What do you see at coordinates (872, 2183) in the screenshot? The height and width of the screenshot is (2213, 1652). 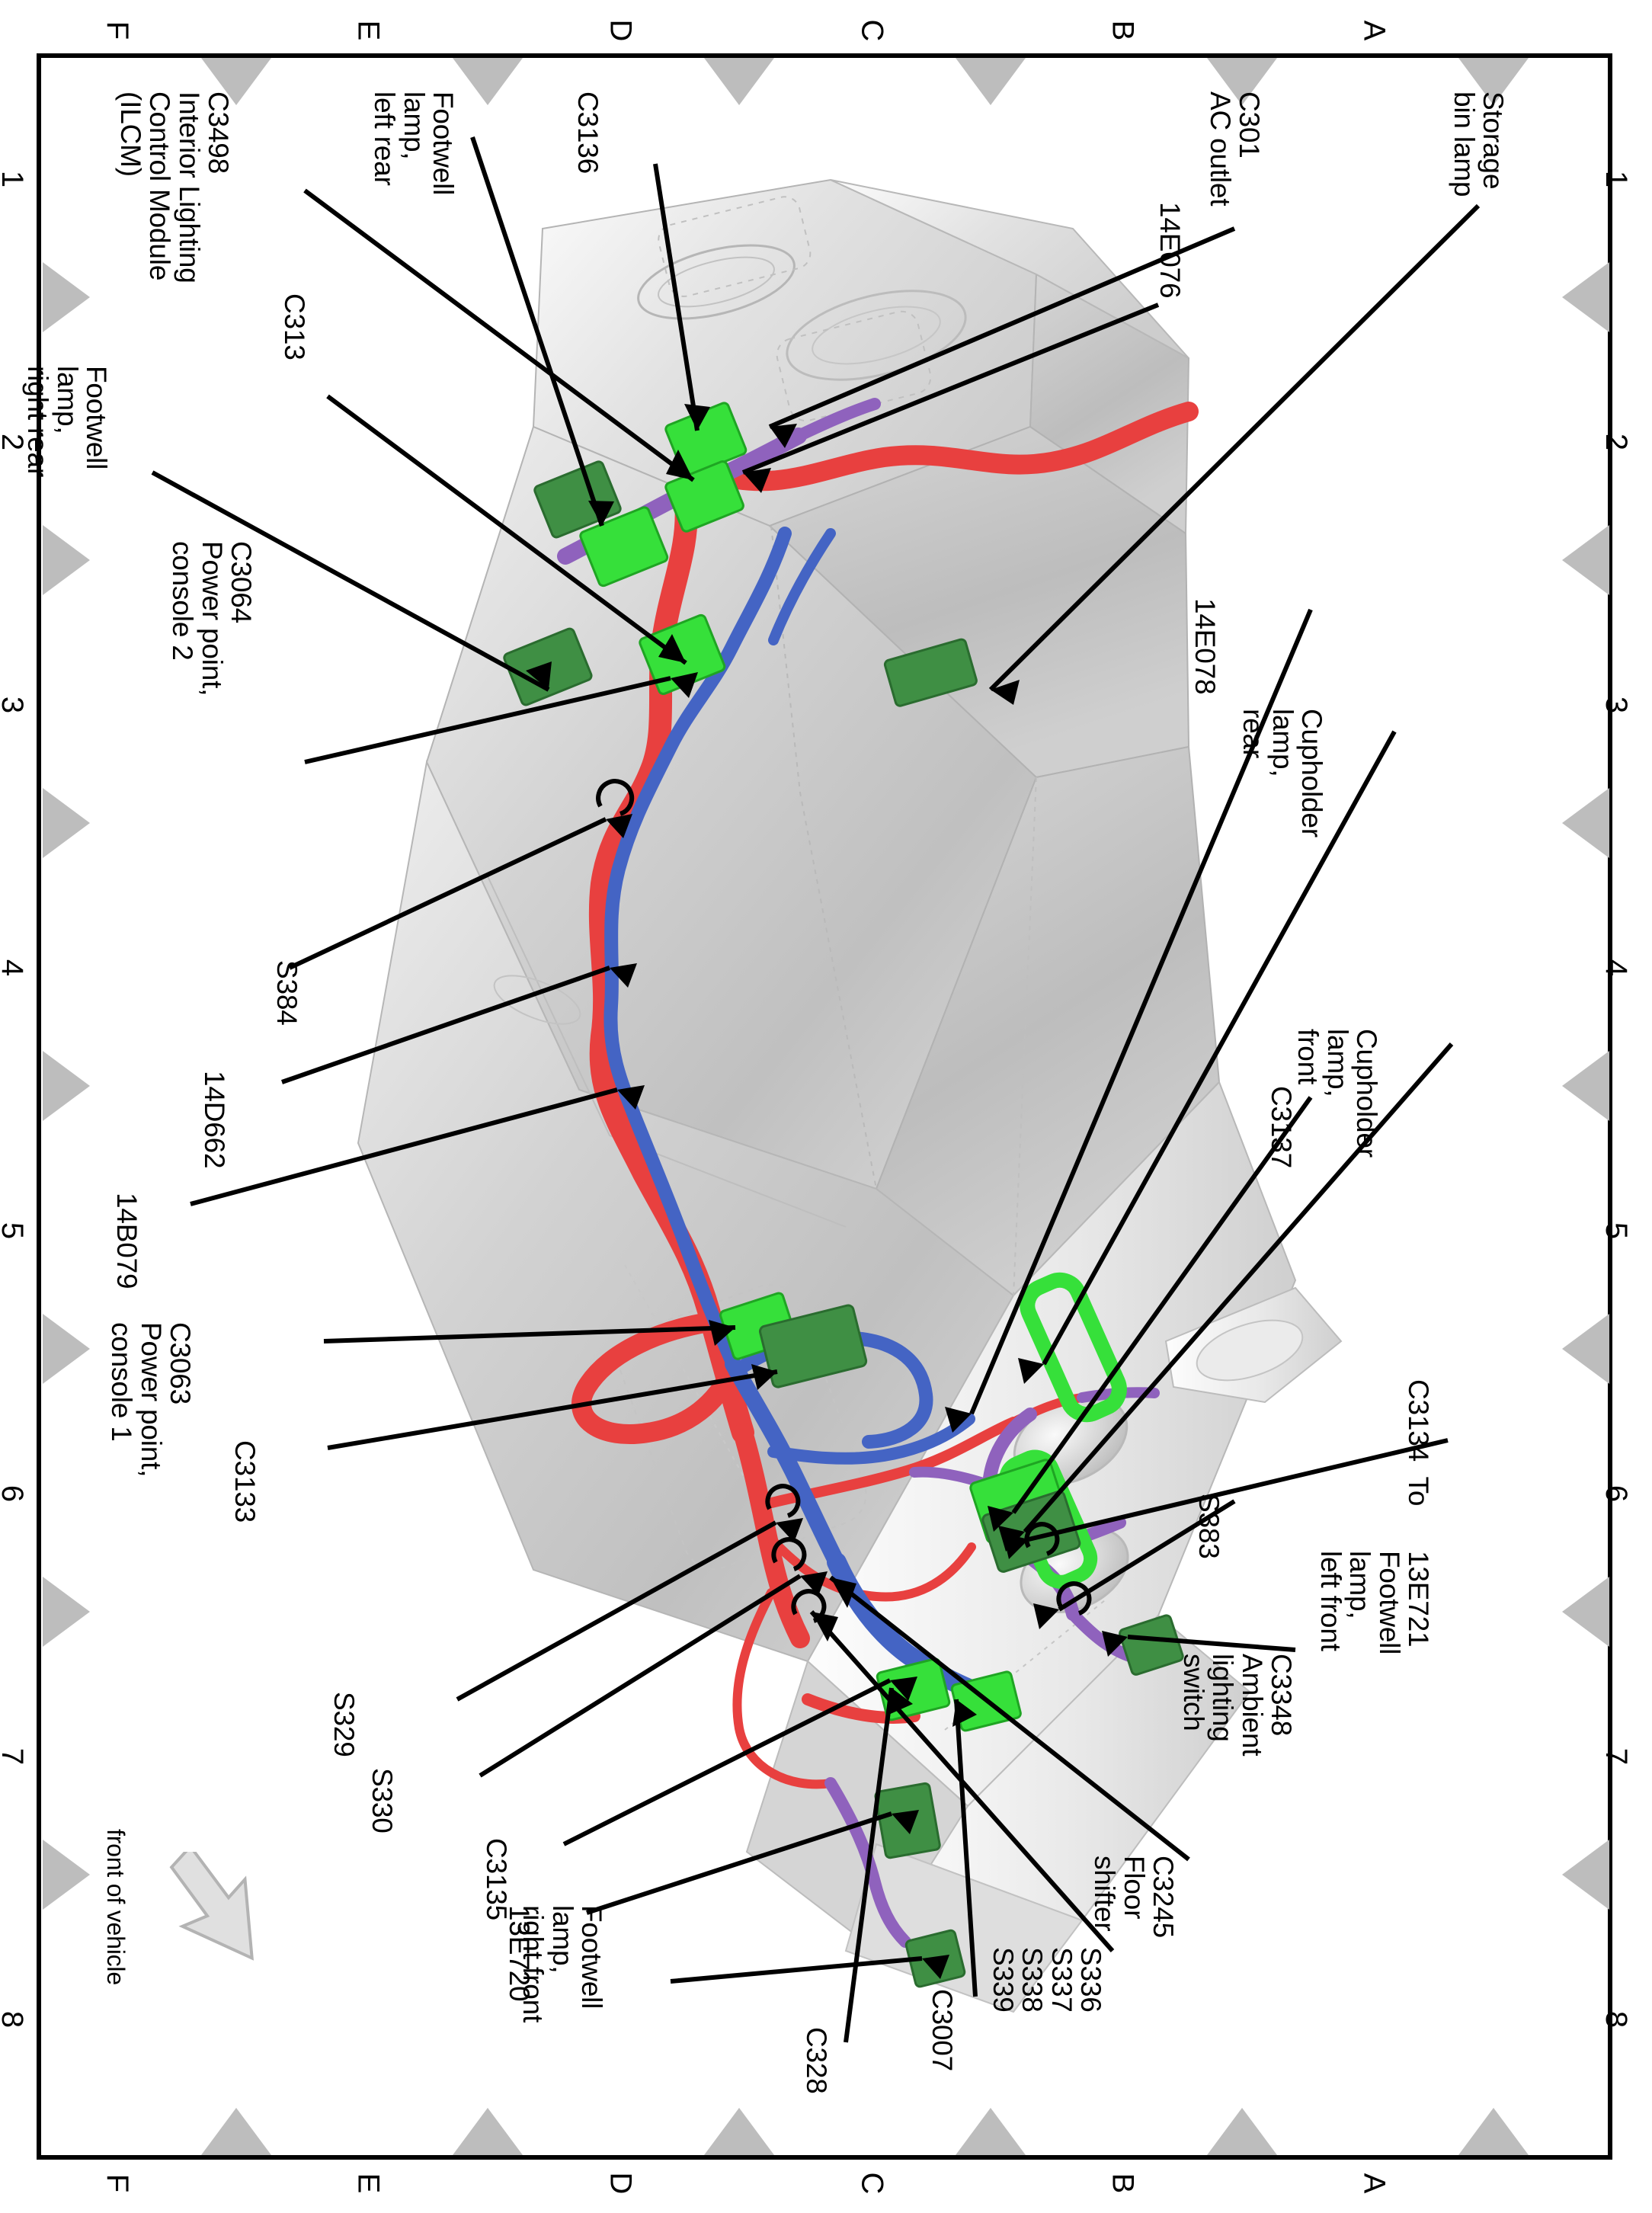 I see `grid-letter-bottom-c: C` at bounding box center [872, 2183].